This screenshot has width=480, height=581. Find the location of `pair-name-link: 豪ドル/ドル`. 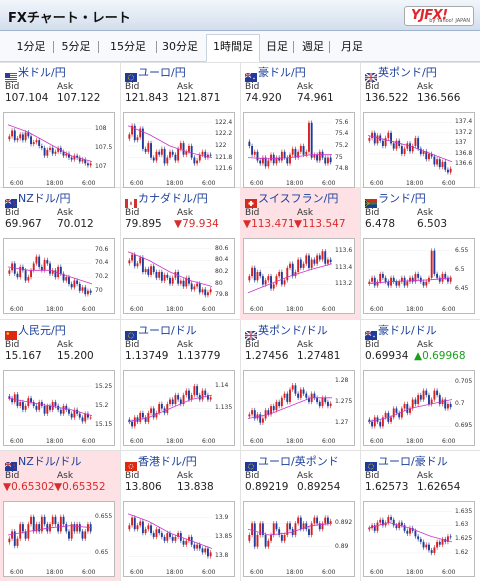

pair-name-link: 豪ドル/ドル is located at coordinates (407, 330).